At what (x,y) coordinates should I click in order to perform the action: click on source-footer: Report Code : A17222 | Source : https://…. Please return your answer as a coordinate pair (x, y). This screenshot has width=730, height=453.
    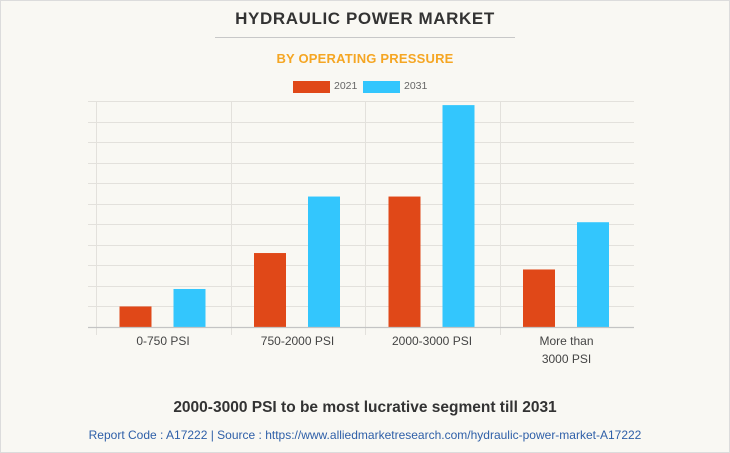
    Looking at the image, I should click on (365, 435).